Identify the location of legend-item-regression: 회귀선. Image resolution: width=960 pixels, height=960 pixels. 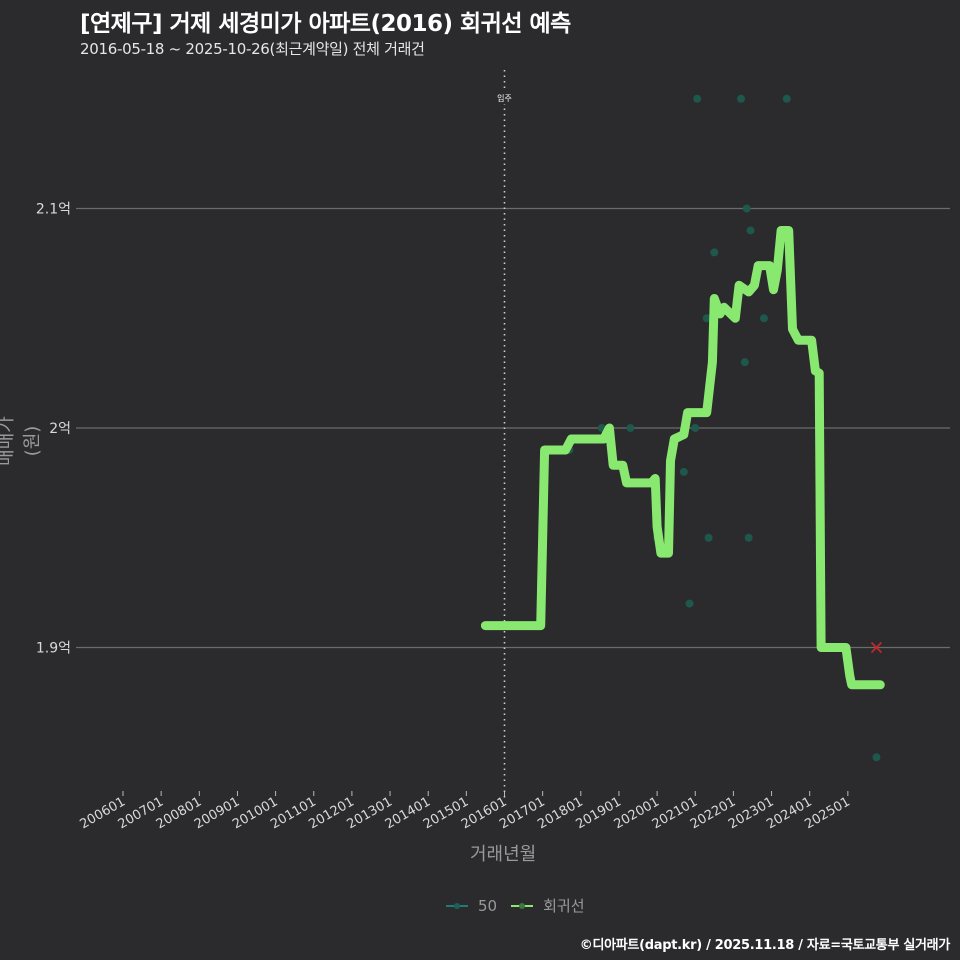
(548, 905).